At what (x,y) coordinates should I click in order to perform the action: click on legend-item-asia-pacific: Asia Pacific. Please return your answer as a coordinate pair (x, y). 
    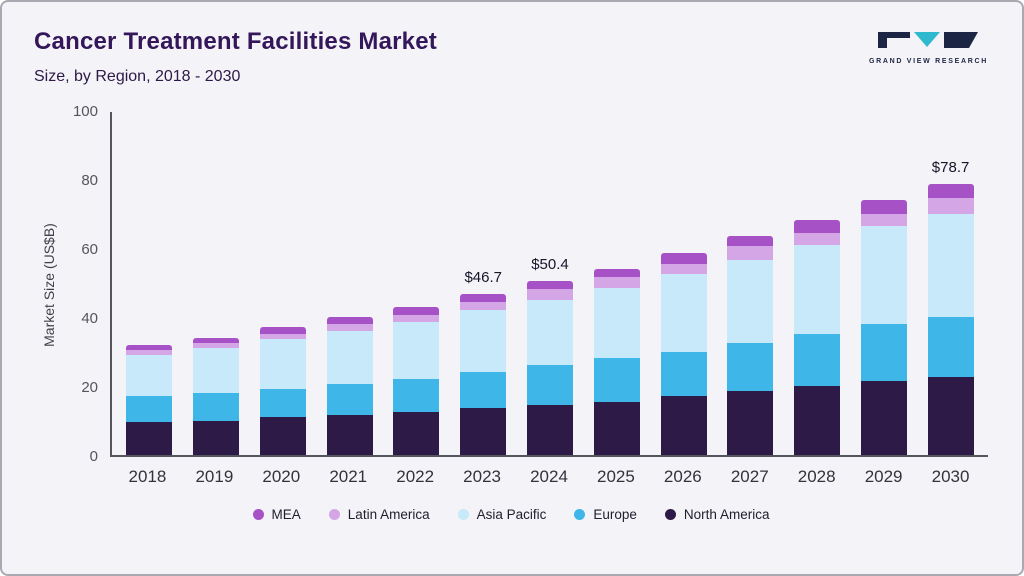
    Looking at the image, I should click on (501, 514).